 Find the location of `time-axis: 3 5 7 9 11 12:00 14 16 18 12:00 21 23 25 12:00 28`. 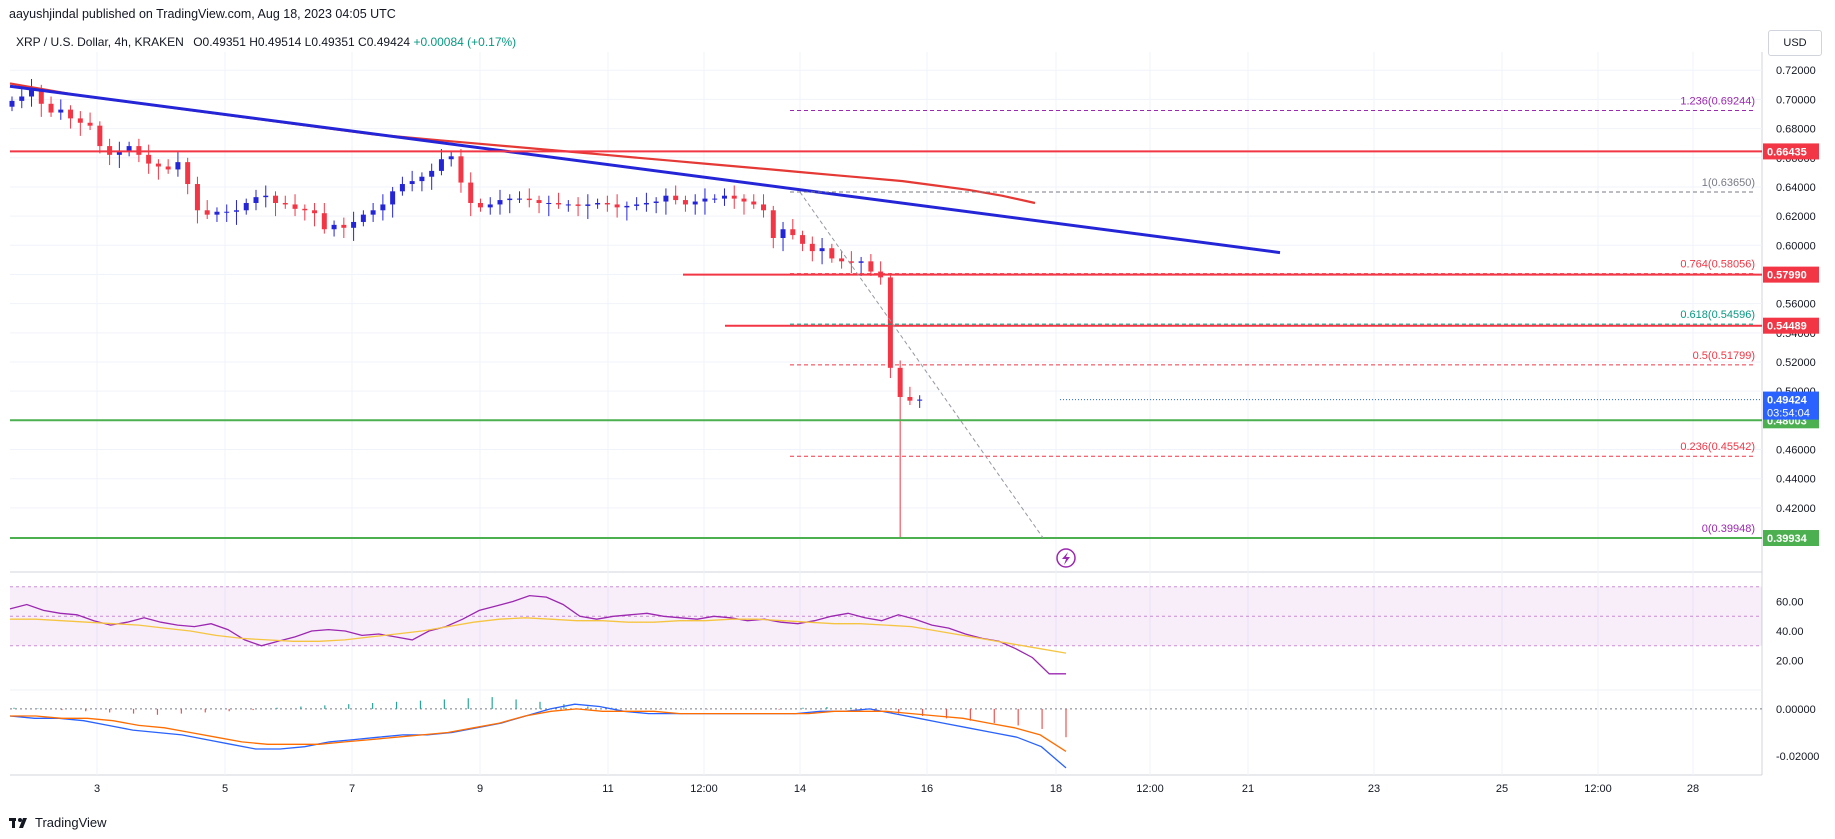

time-axis: 3 5 7 9 11 12:00 14 16 18 12:00 21 23 25 12:00 28 is located at coordinates (896, 789).